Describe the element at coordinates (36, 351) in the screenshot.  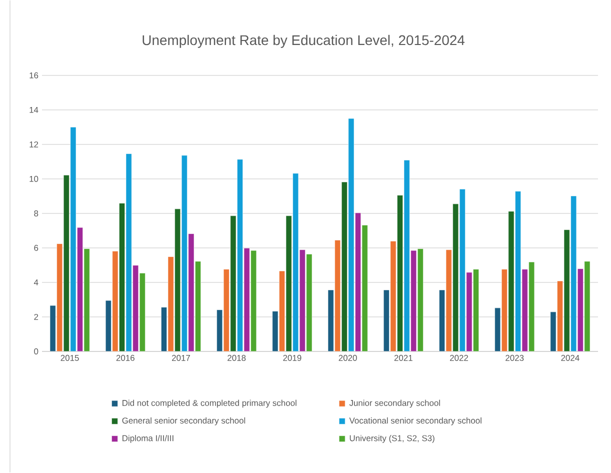
I see `y-tick-label: 0` at that location.